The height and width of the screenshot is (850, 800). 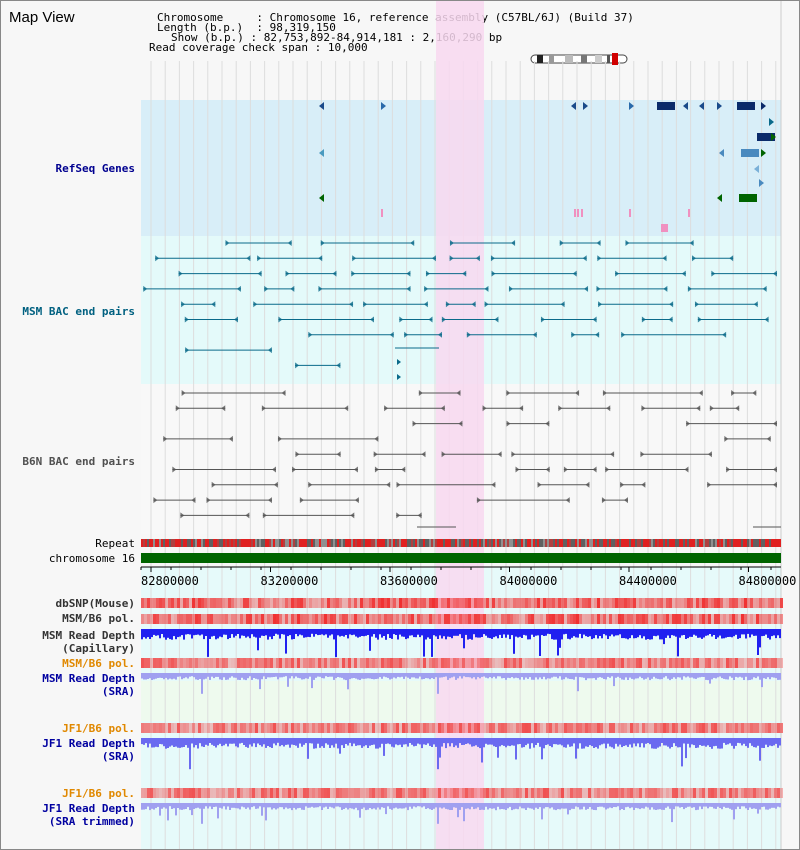 I want to click on gene-arrow-left, so click(x=321, y=106).